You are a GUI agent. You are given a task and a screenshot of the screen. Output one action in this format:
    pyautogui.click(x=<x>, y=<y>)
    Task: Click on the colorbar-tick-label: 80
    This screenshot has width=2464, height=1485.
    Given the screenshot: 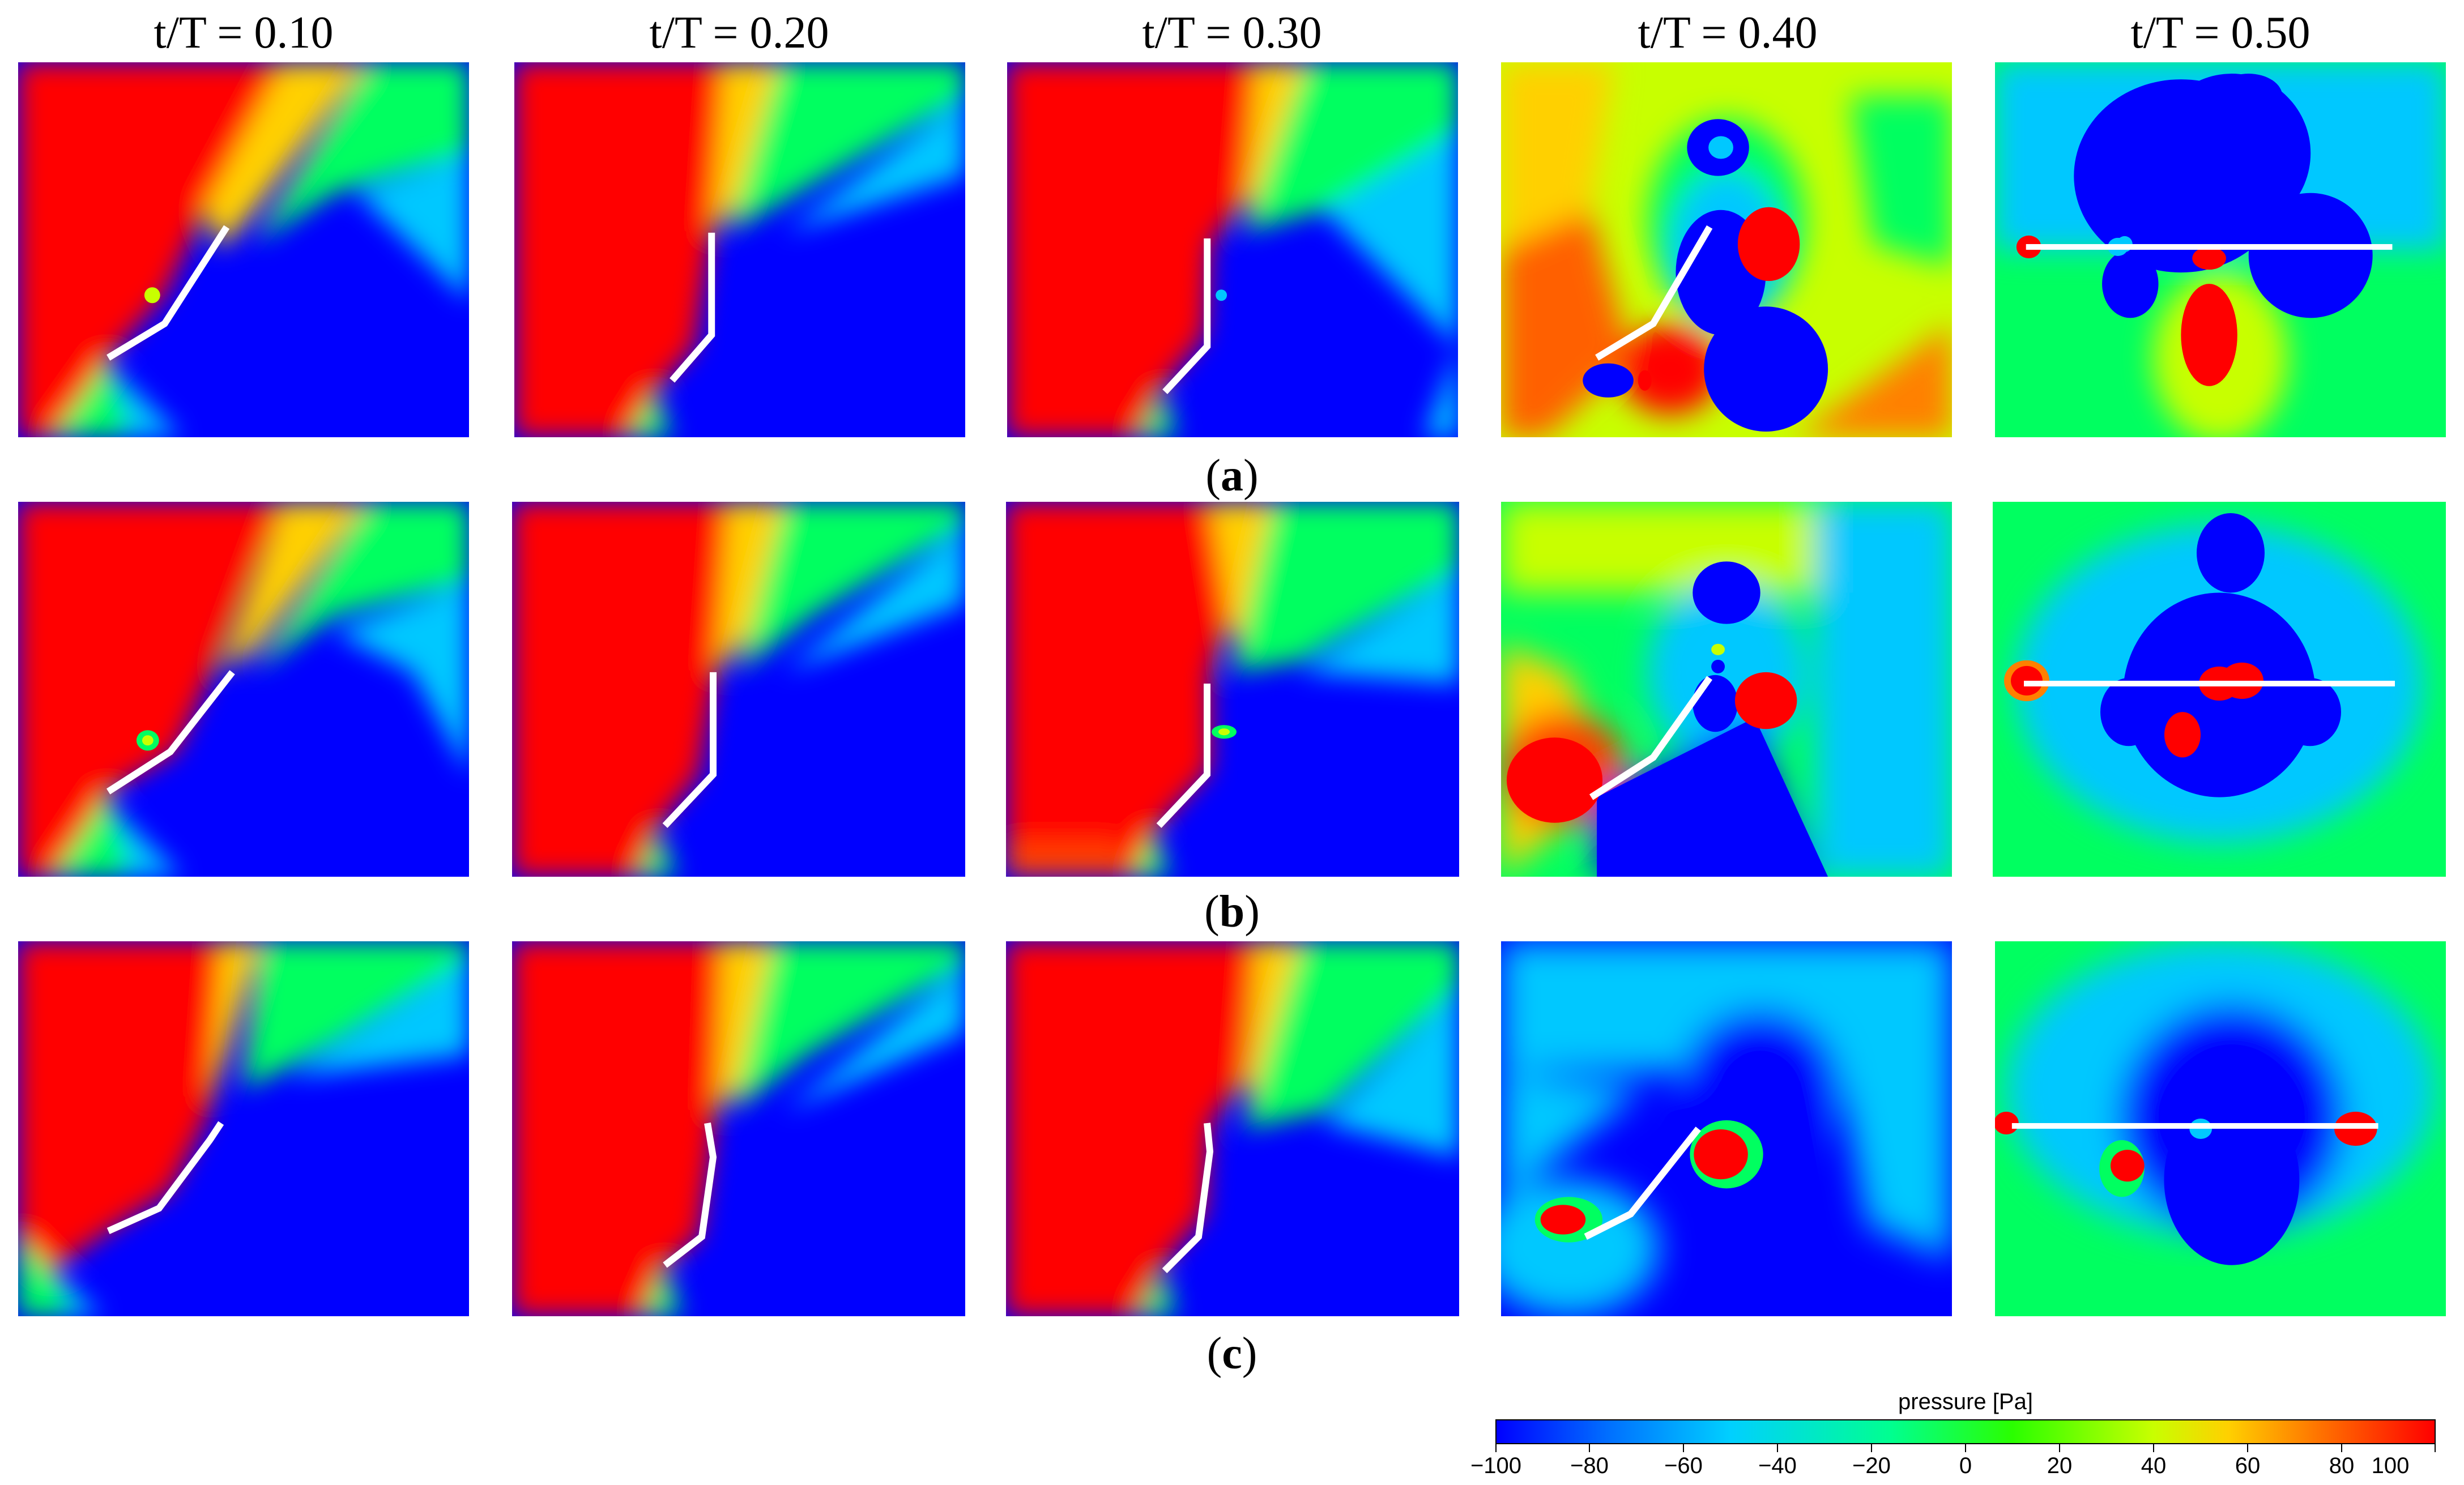 What is the action you would take?
    pyautogui.click(x=2342, y=1465)
    